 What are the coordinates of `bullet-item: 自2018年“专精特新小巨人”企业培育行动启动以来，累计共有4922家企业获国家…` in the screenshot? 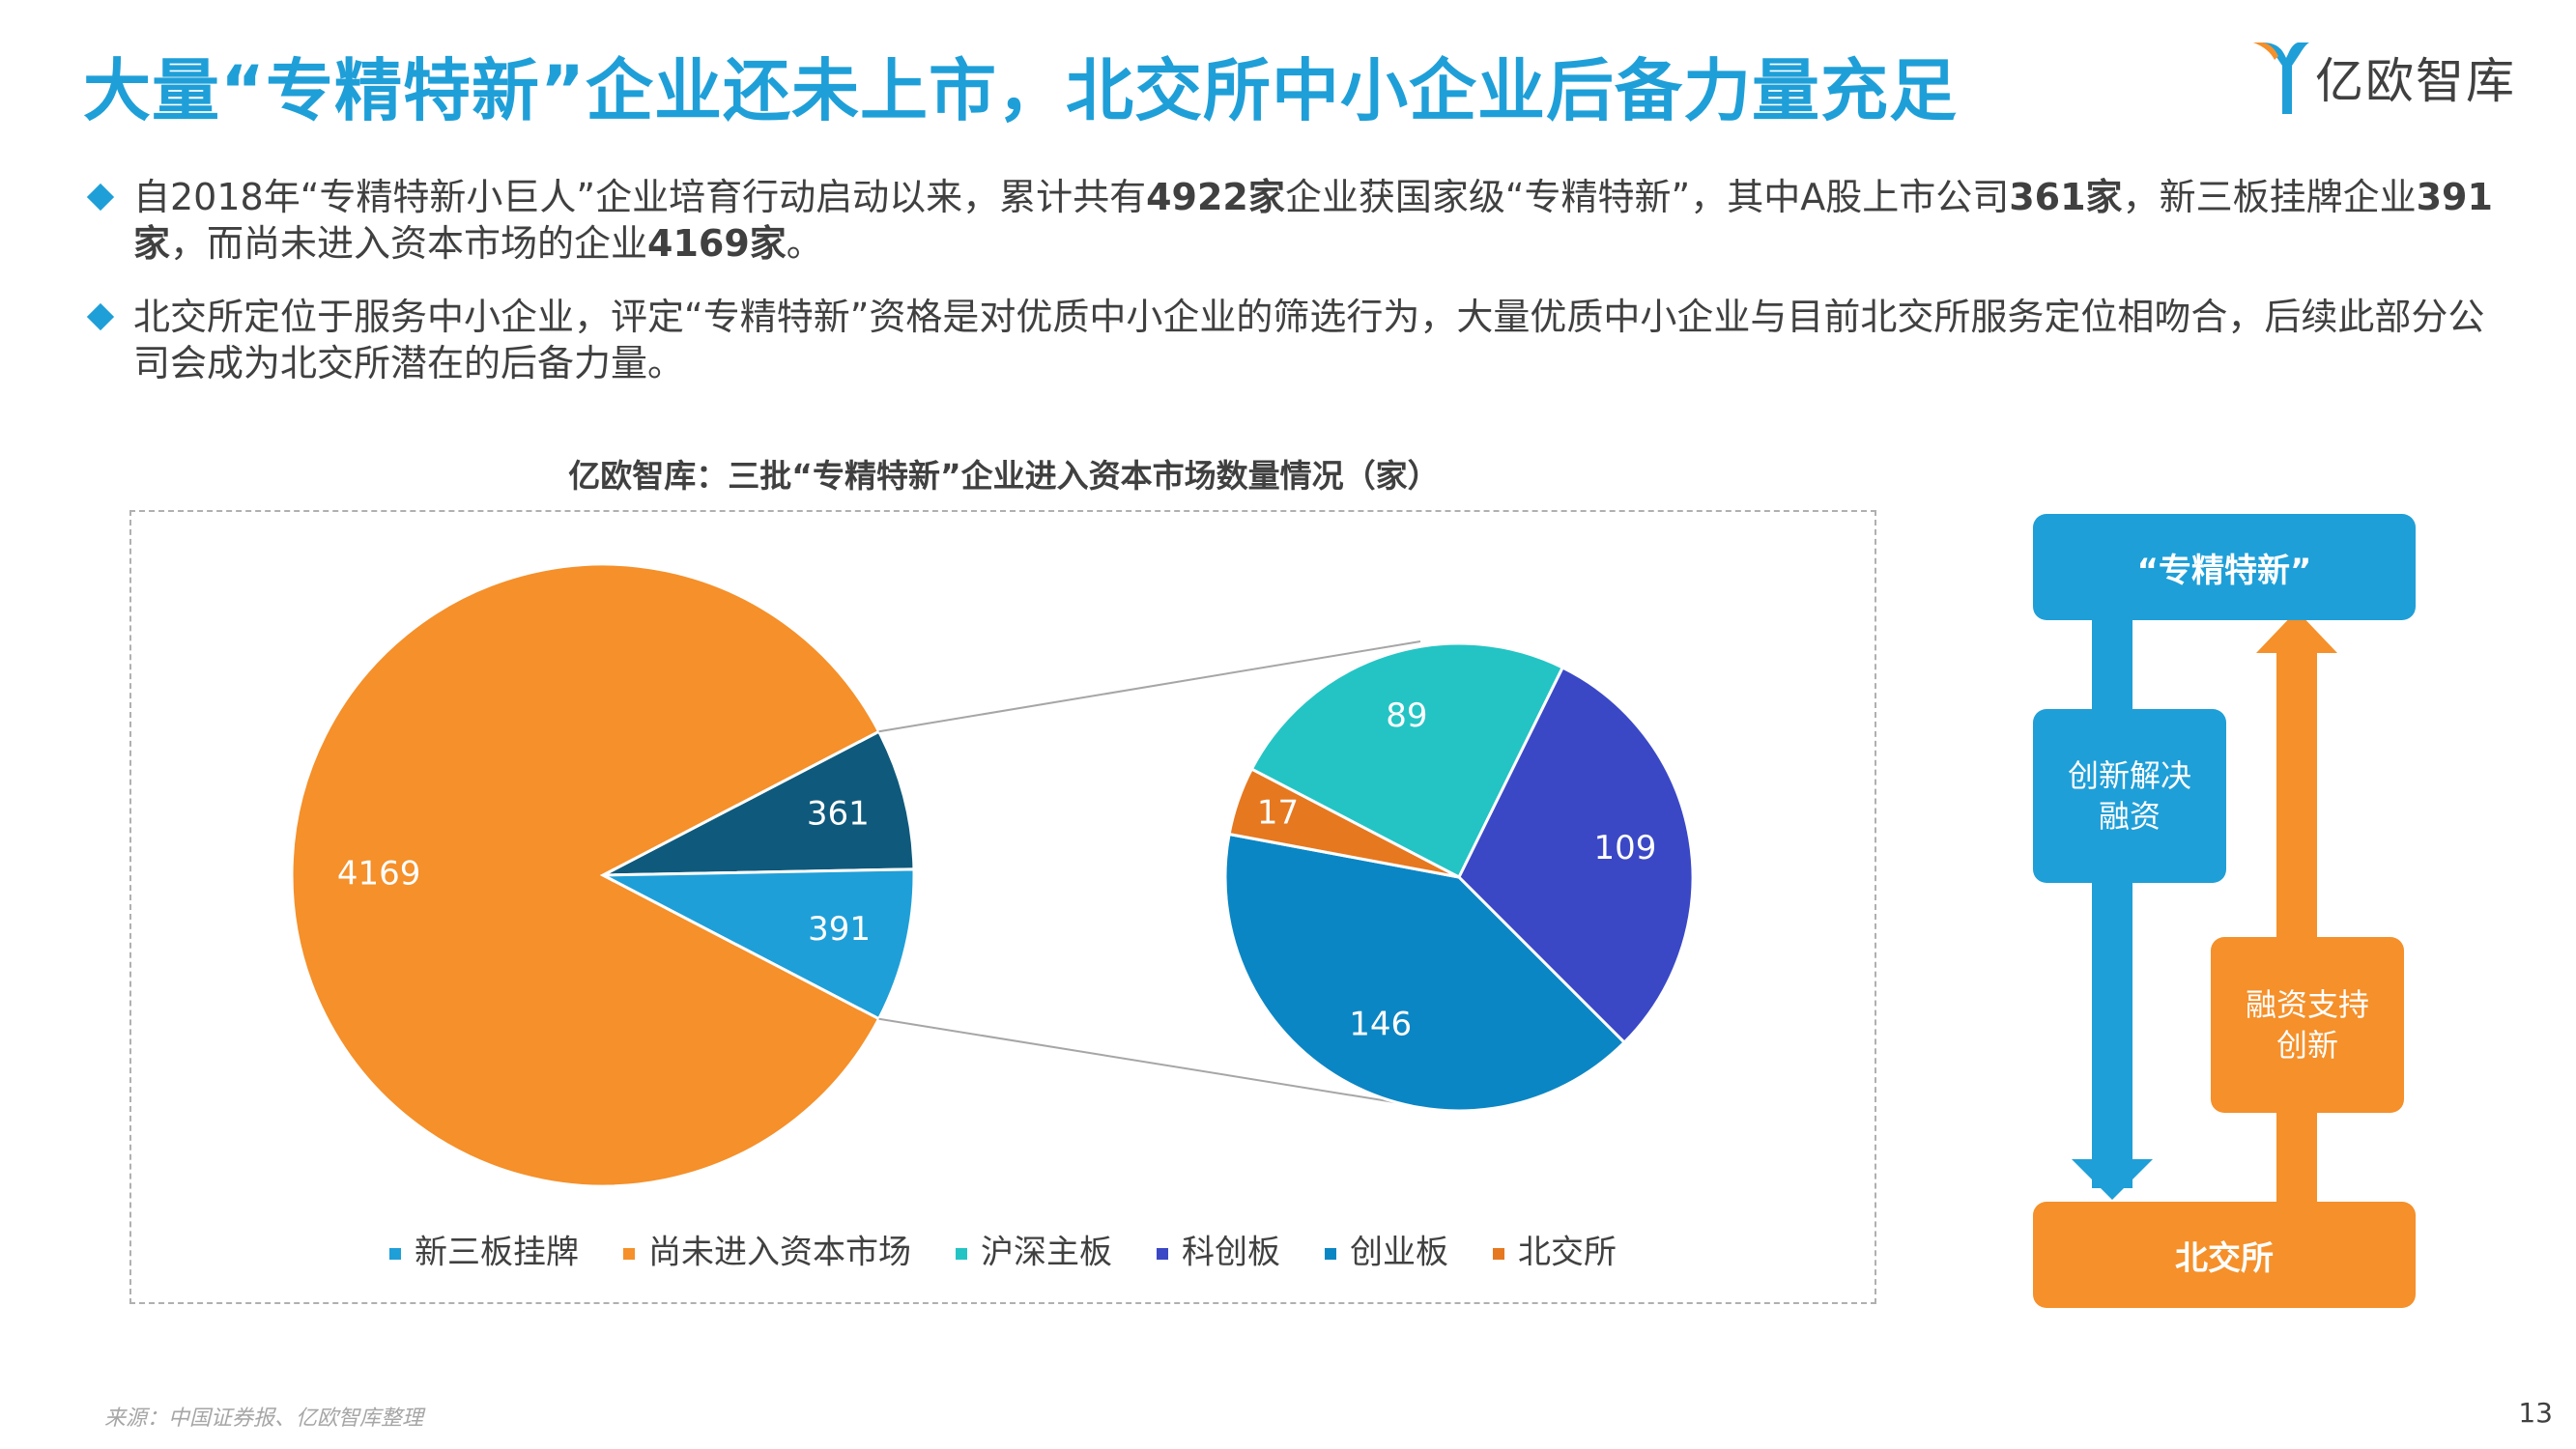 It's located at (1291, 220).